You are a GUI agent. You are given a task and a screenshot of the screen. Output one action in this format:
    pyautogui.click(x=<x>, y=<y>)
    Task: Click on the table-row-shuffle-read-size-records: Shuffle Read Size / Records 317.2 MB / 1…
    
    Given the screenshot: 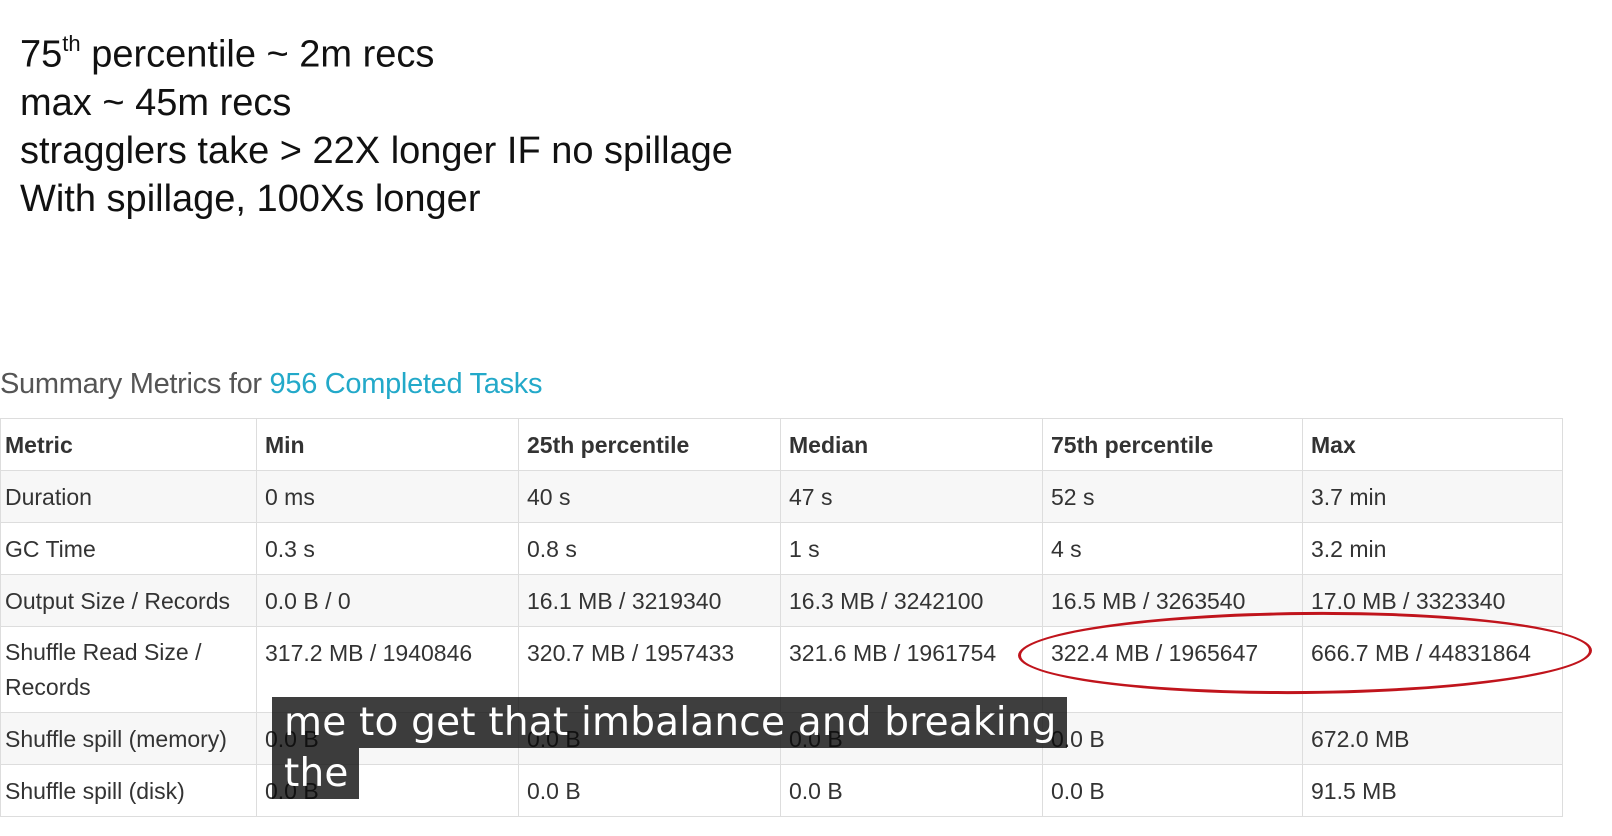 What is the action you would take?
    pyautogui.click(x=781, y=669)
    